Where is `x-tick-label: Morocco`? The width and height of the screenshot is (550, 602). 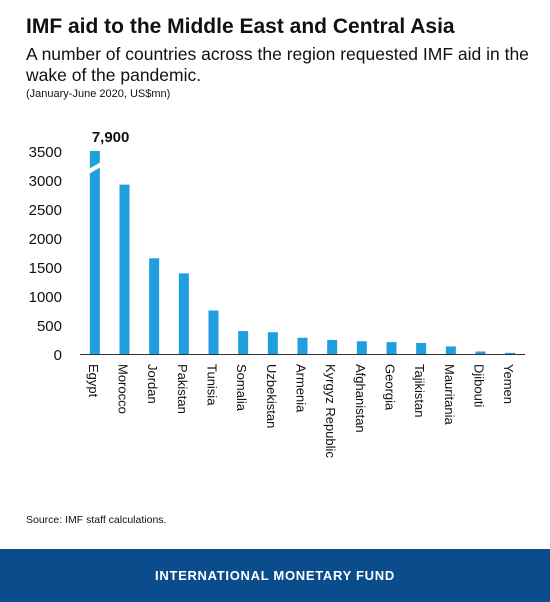 x-tick-label: Morocco is located at coordinates (123, 389).